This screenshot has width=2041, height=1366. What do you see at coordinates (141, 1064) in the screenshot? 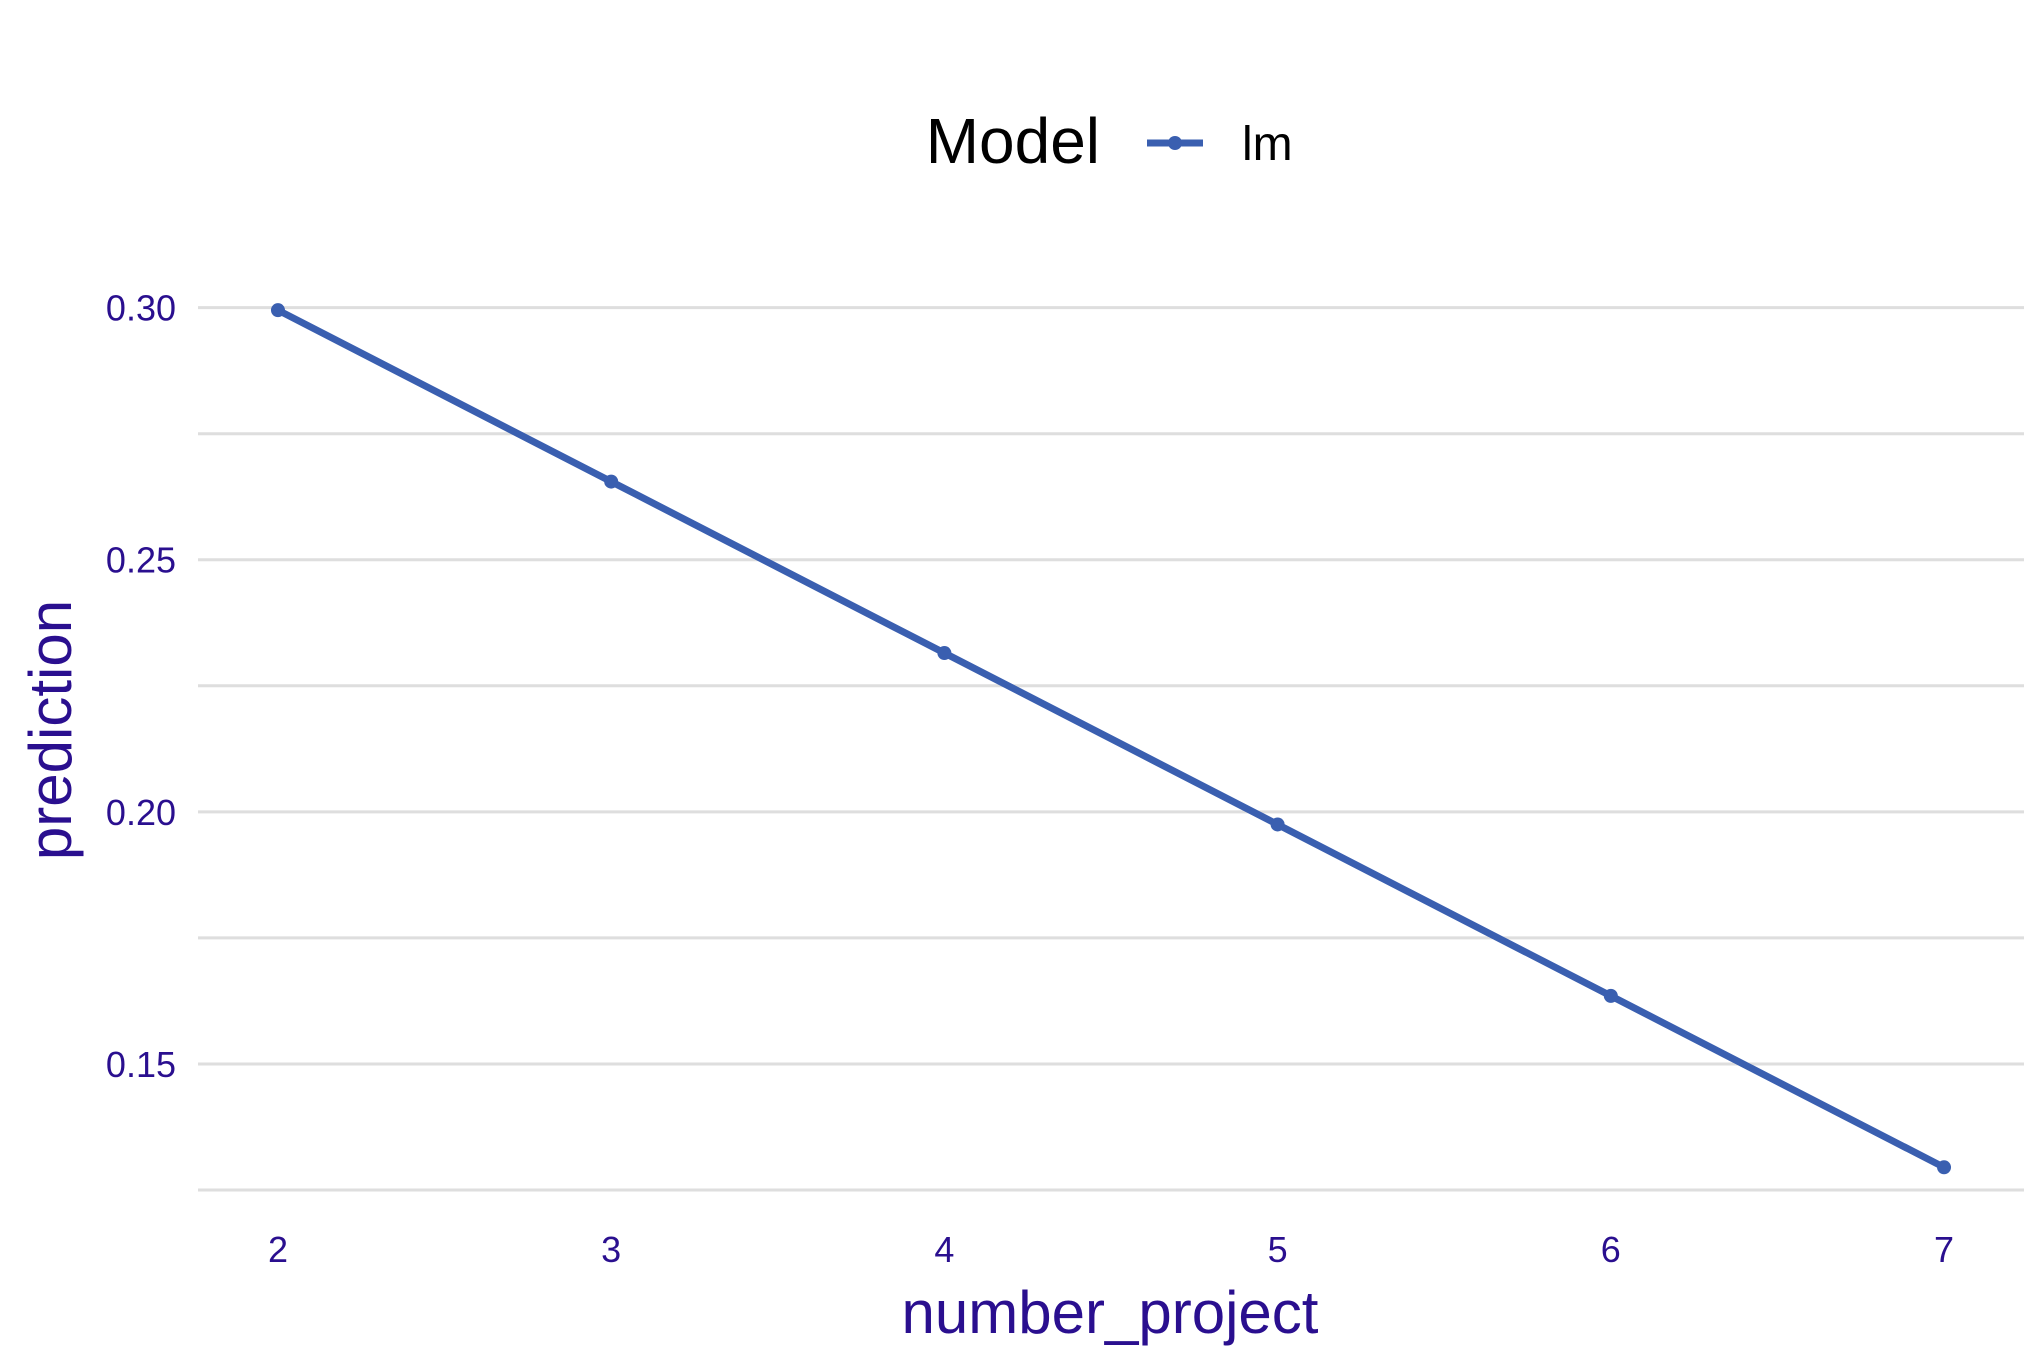
I see `y-tick-label: 0.15` at bounding box center [141, 1064].